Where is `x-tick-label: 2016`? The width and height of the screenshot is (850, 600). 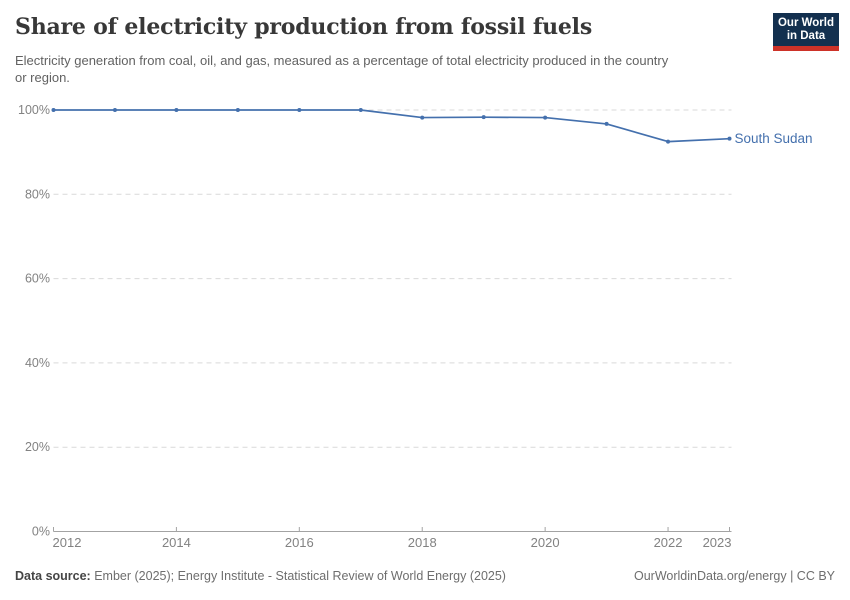 x-tick-label: 2016 is located at coordinates (299, 542).